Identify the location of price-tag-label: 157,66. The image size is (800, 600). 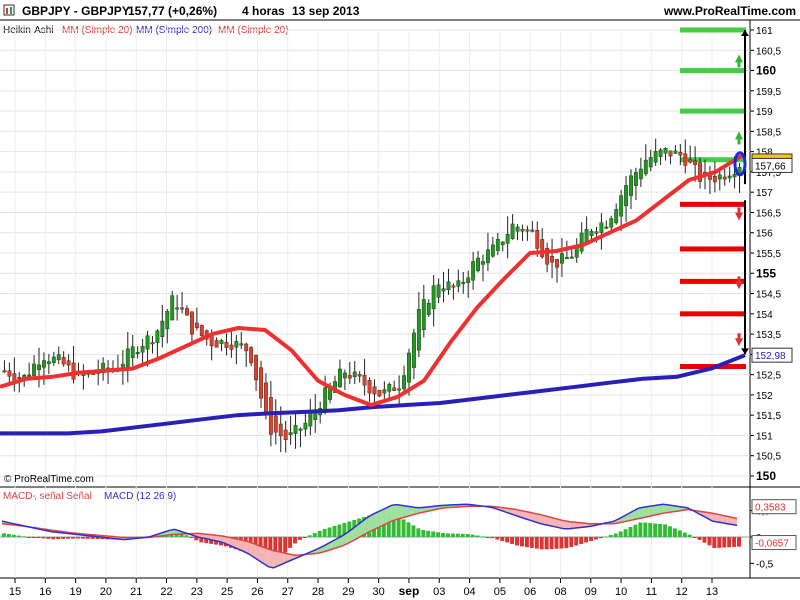
(770, 166).